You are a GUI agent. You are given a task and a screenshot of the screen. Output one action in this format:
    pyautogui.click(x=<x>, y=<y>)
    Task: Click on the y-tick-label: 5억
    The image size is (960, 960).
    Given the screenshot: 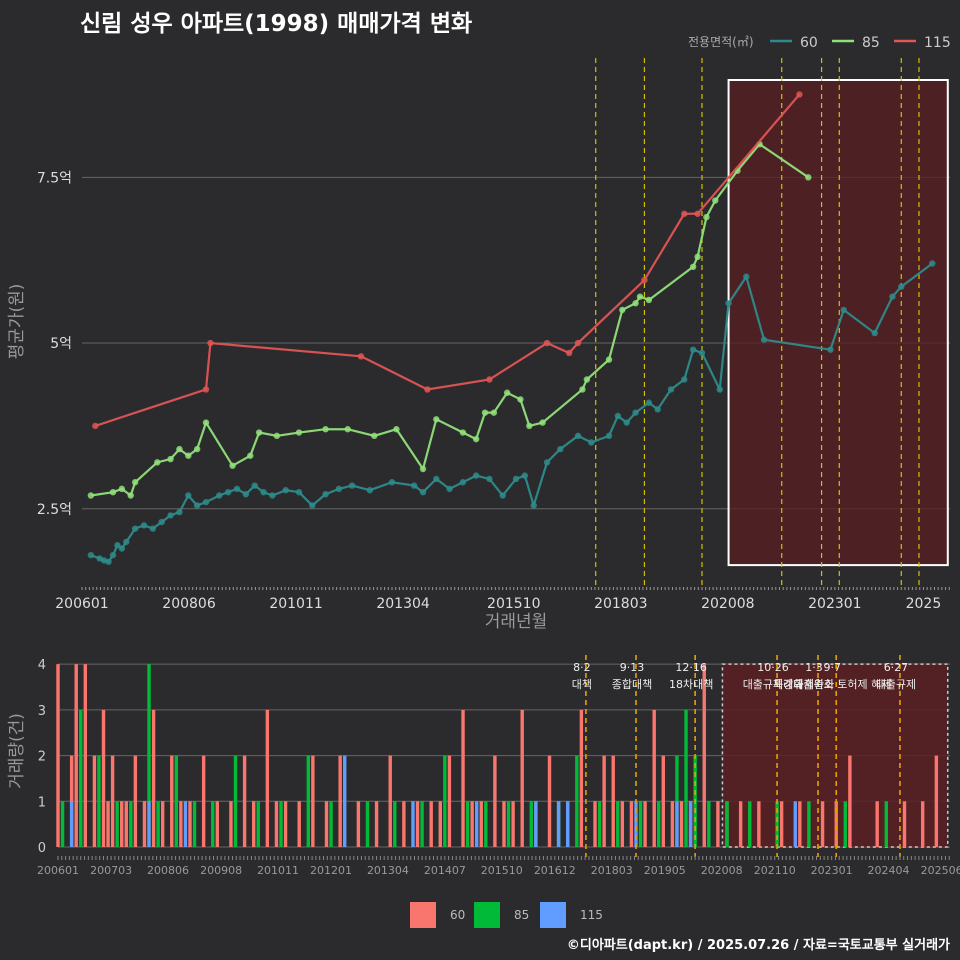 What is the action you would take?
    pyautogui.click(x=61, y=344)
    